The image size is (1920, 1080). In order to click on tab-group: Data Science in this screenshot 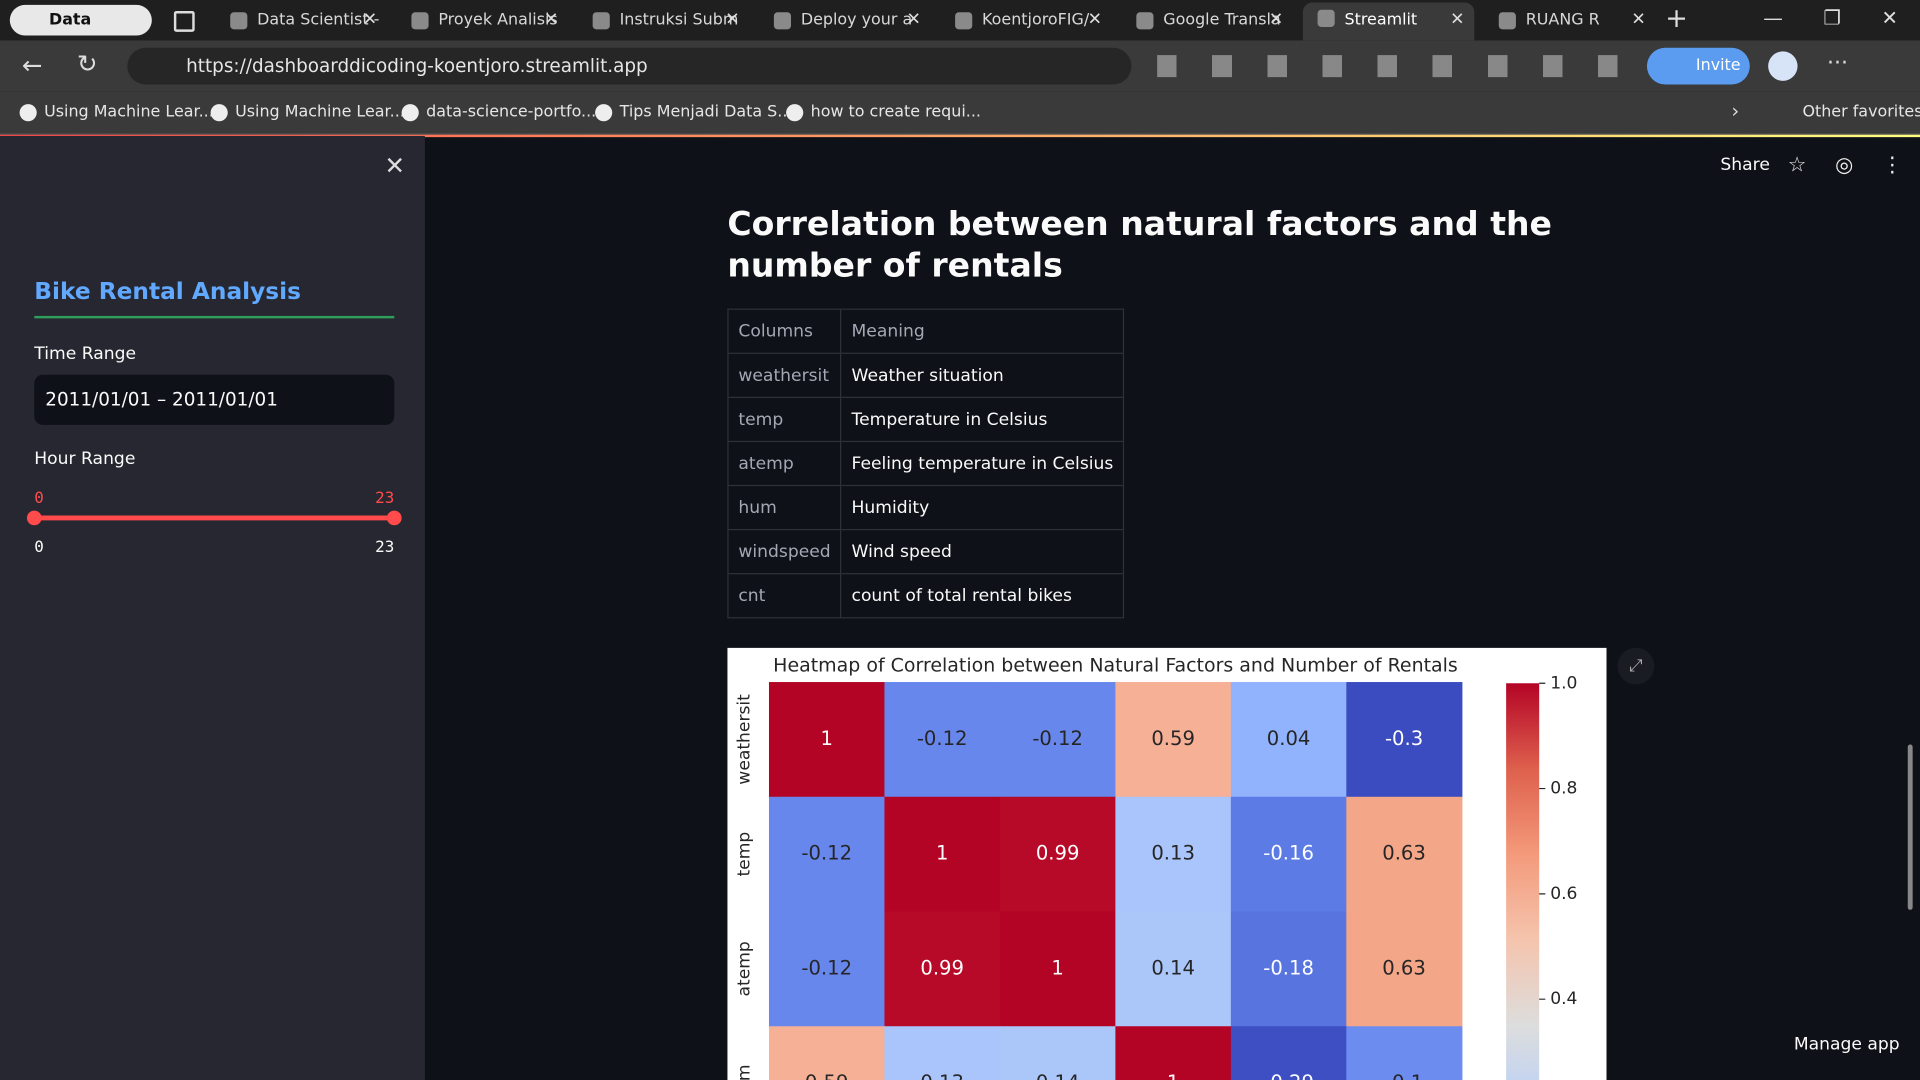, I will do `click(80, 32)`.